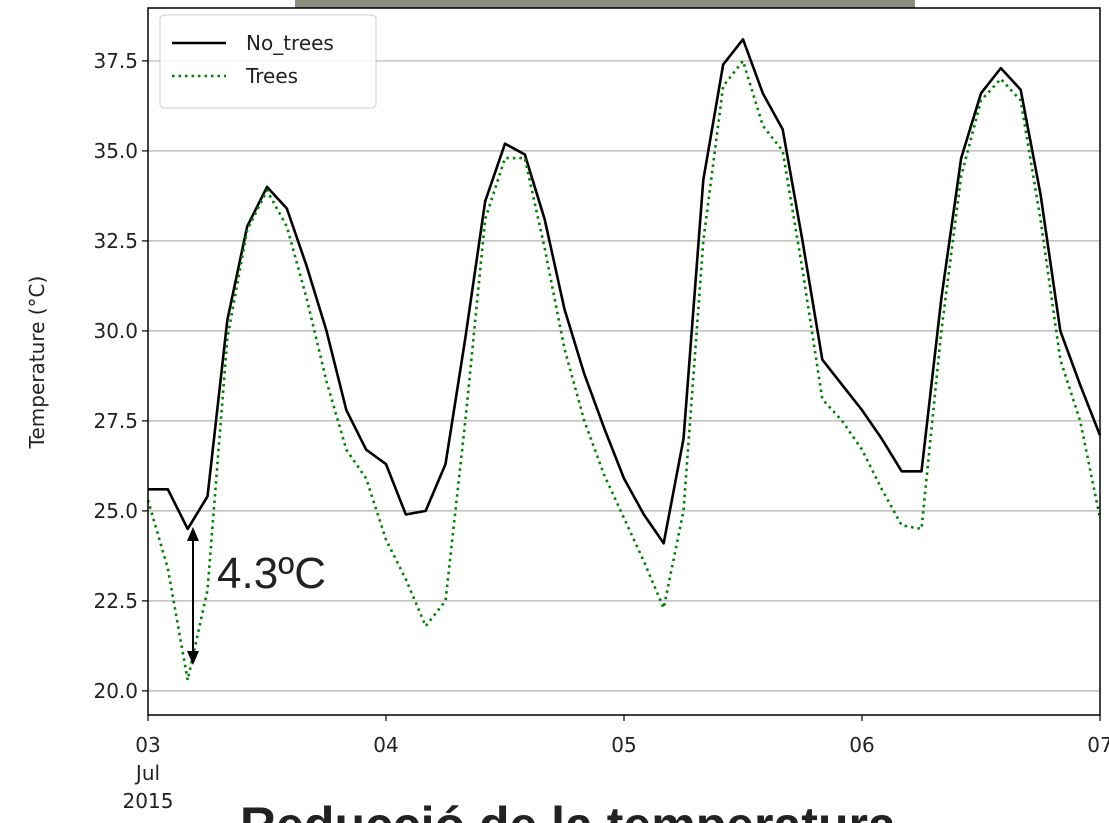 Image resolution: width=1109 pixels, height=823 pixels. I want to click on y-tick-label: 20.0, so click(115, 691).